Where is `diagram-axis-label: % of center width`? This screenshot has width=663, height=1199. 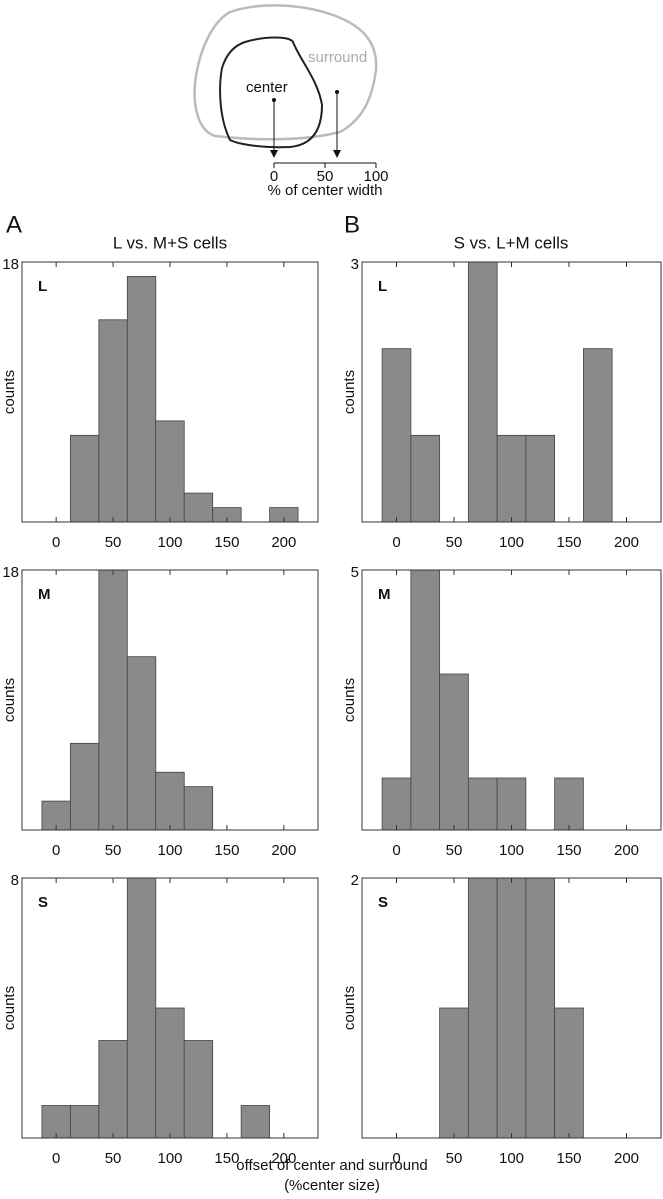 diagram-axis-label: % of center width is located at coordinates (324, 190).